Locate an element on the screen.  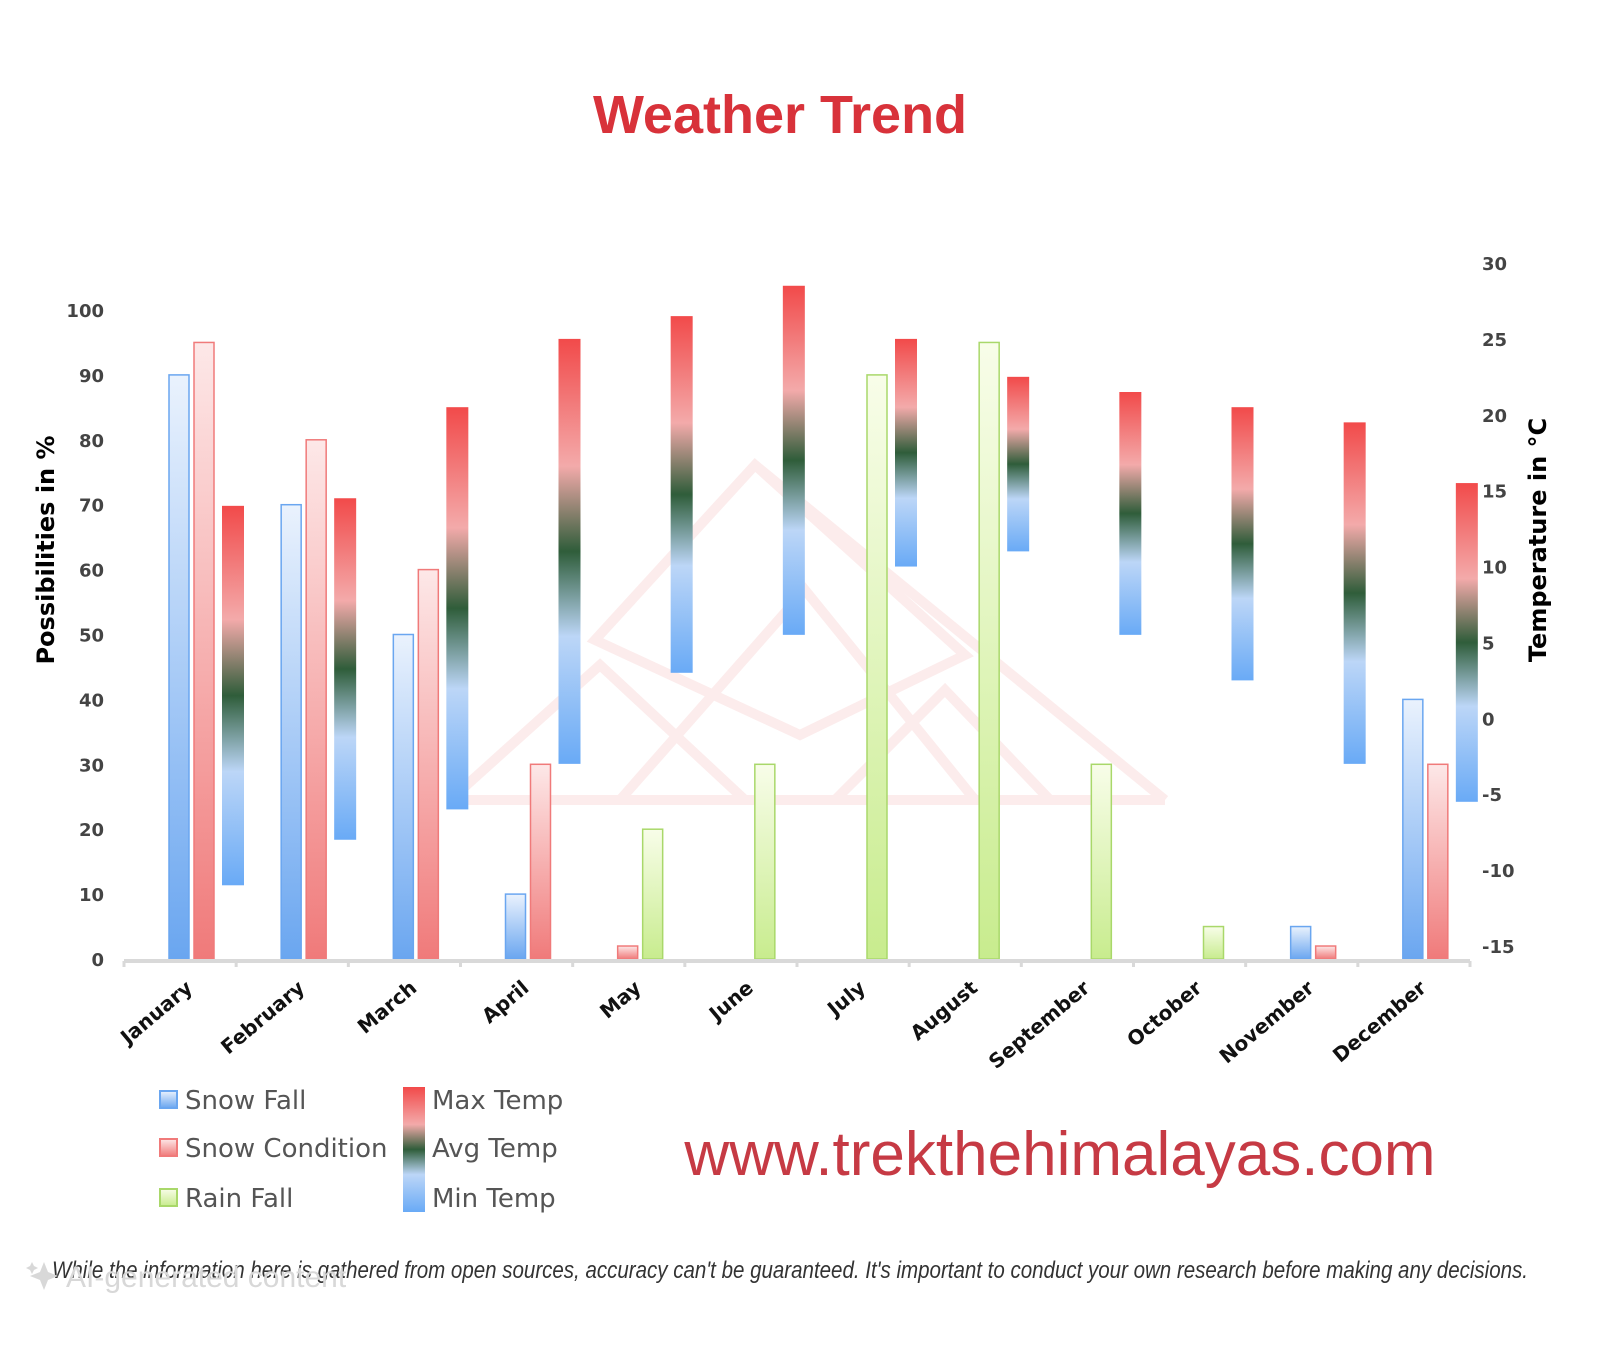
legend-label: Avg Temp is located at coordinates (495, 1149).